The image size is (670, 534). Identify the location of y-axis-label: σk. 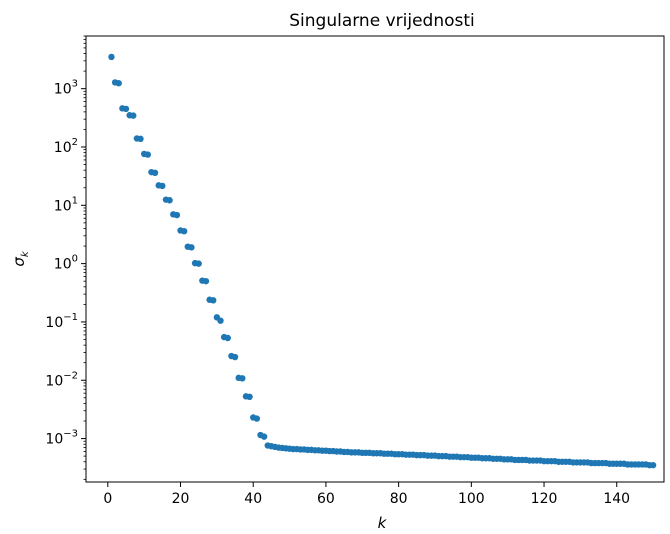
(20, 258).